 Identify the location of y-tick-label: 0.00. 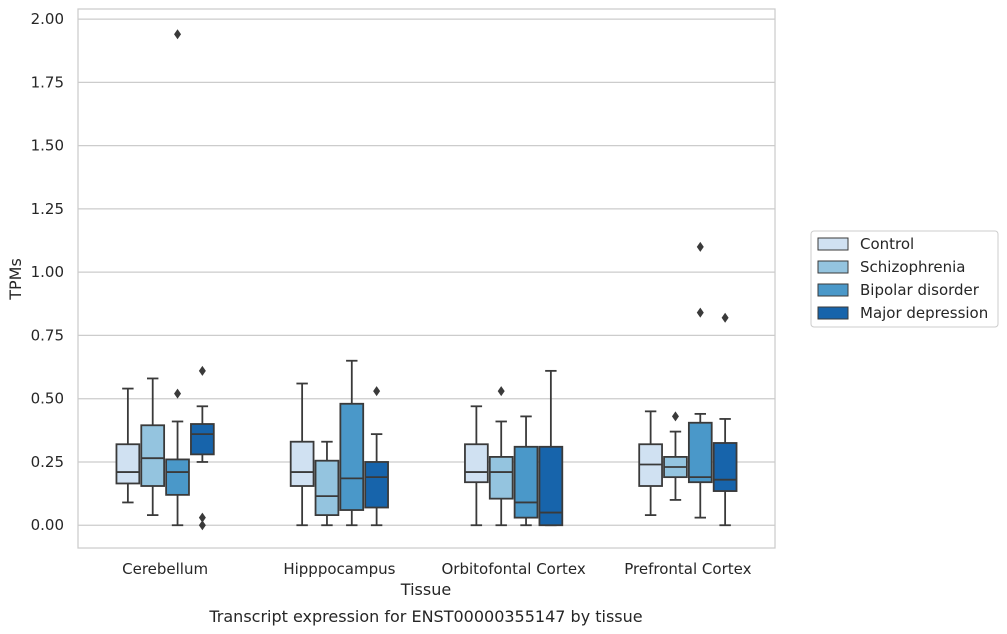
(47, 525).